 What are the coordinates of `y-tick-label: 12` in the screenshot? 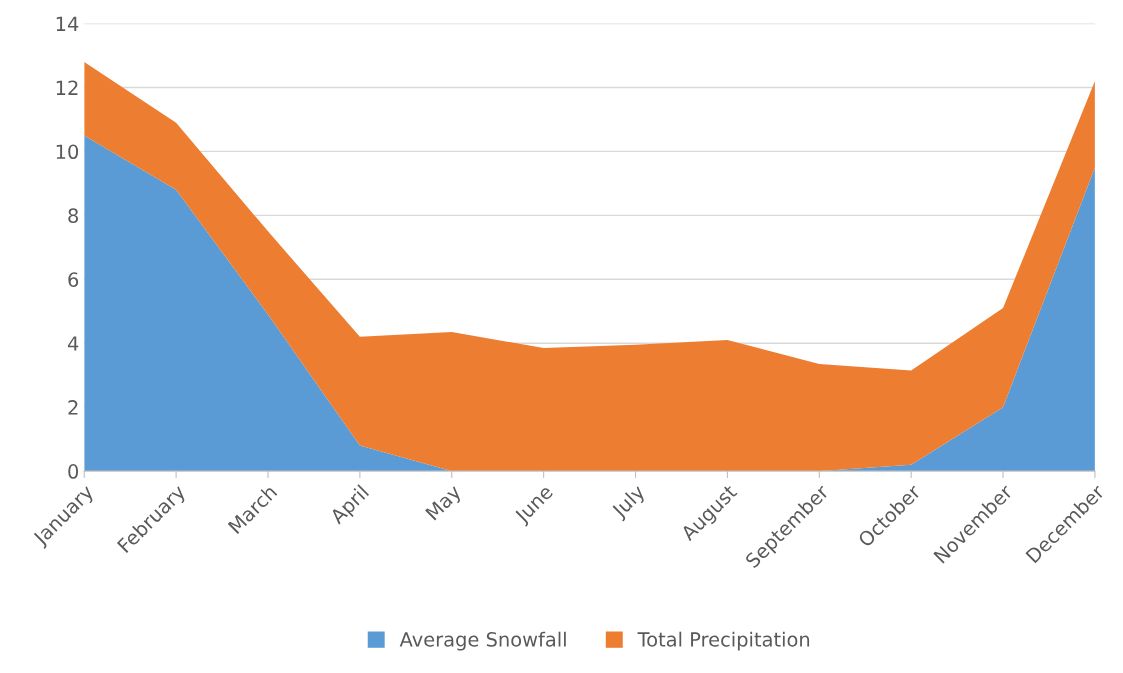 It's located at (67, 87).